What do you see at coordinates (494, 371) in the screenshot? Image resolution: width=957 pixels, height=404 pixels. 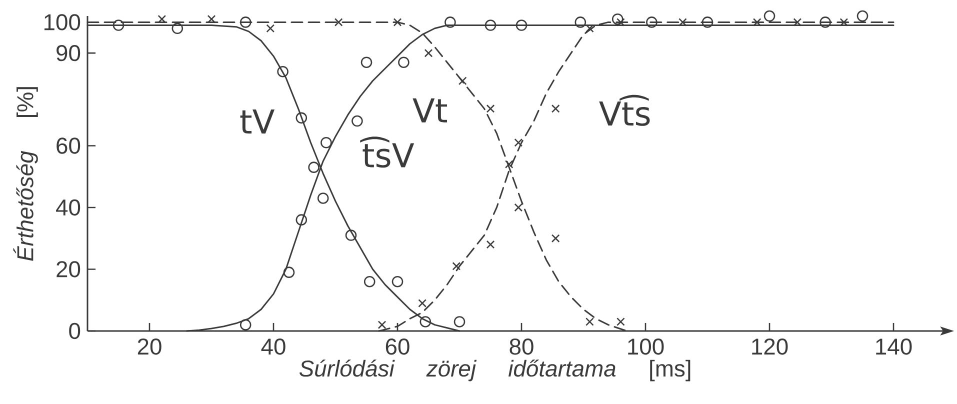 I see `text: Súrlódási zörej időtartama [ms]` at bounding box center [494, 371].